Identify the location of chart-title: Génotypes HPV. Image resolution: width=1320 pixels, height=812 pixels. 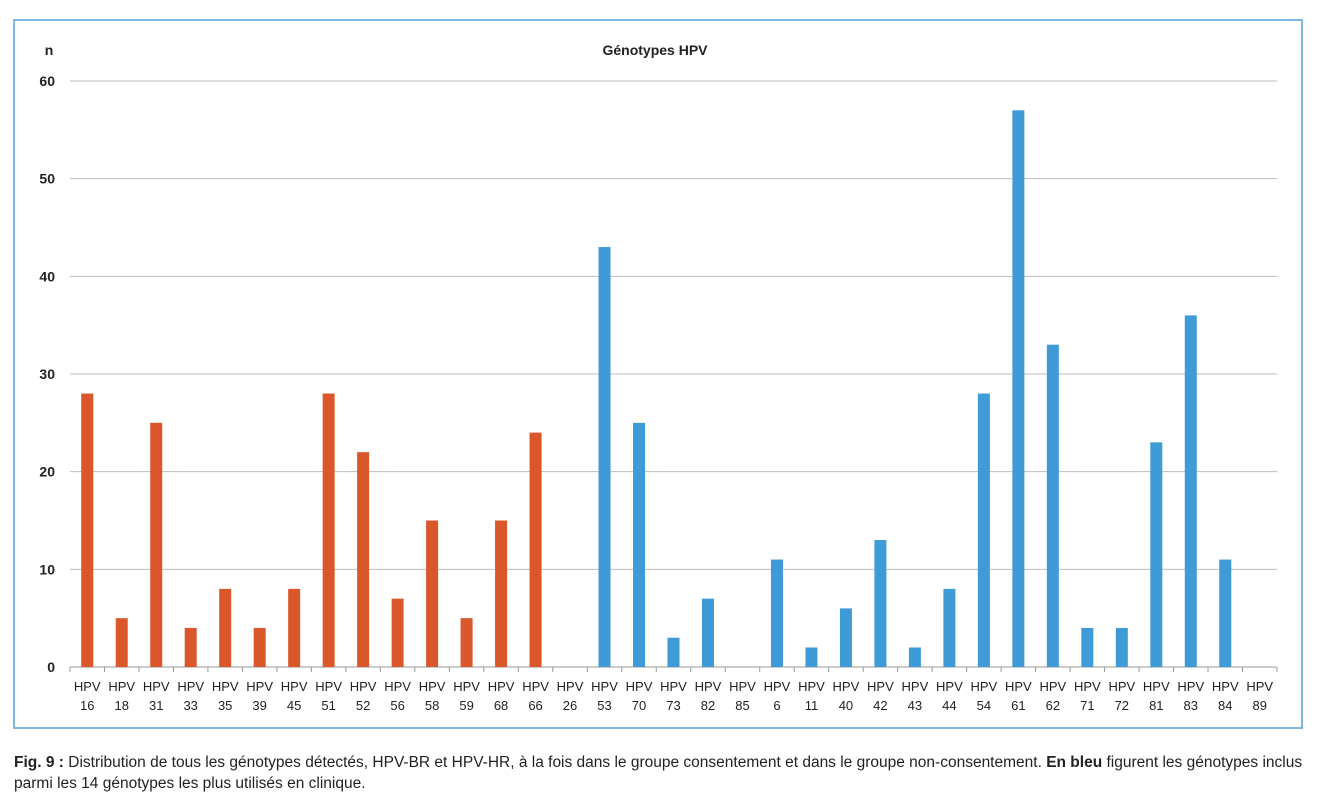
(655, 50).